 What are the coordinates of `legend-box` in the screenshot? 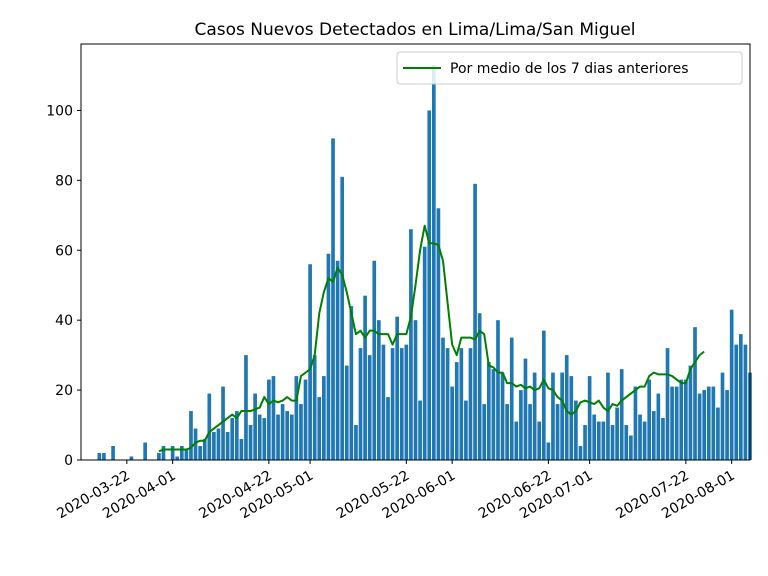 It's located at (569, 68).